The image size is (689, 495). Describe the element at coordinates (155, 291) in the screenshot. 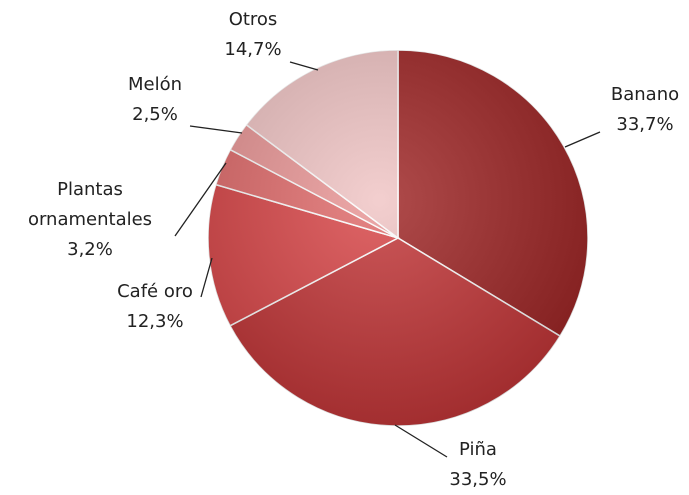

I see `category-label: Café oro` at that location.